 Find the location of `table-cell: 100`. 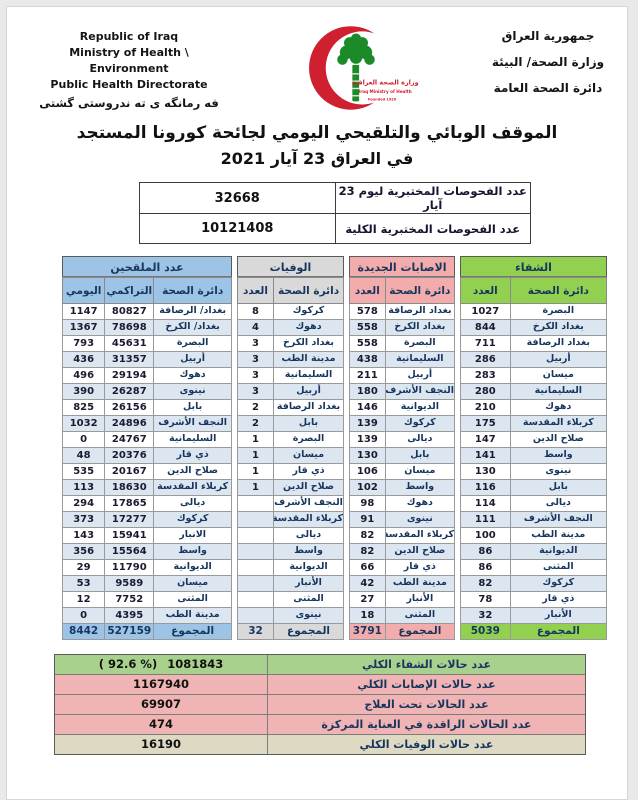

table-cell: 100 is located at coordinates (485, 535).